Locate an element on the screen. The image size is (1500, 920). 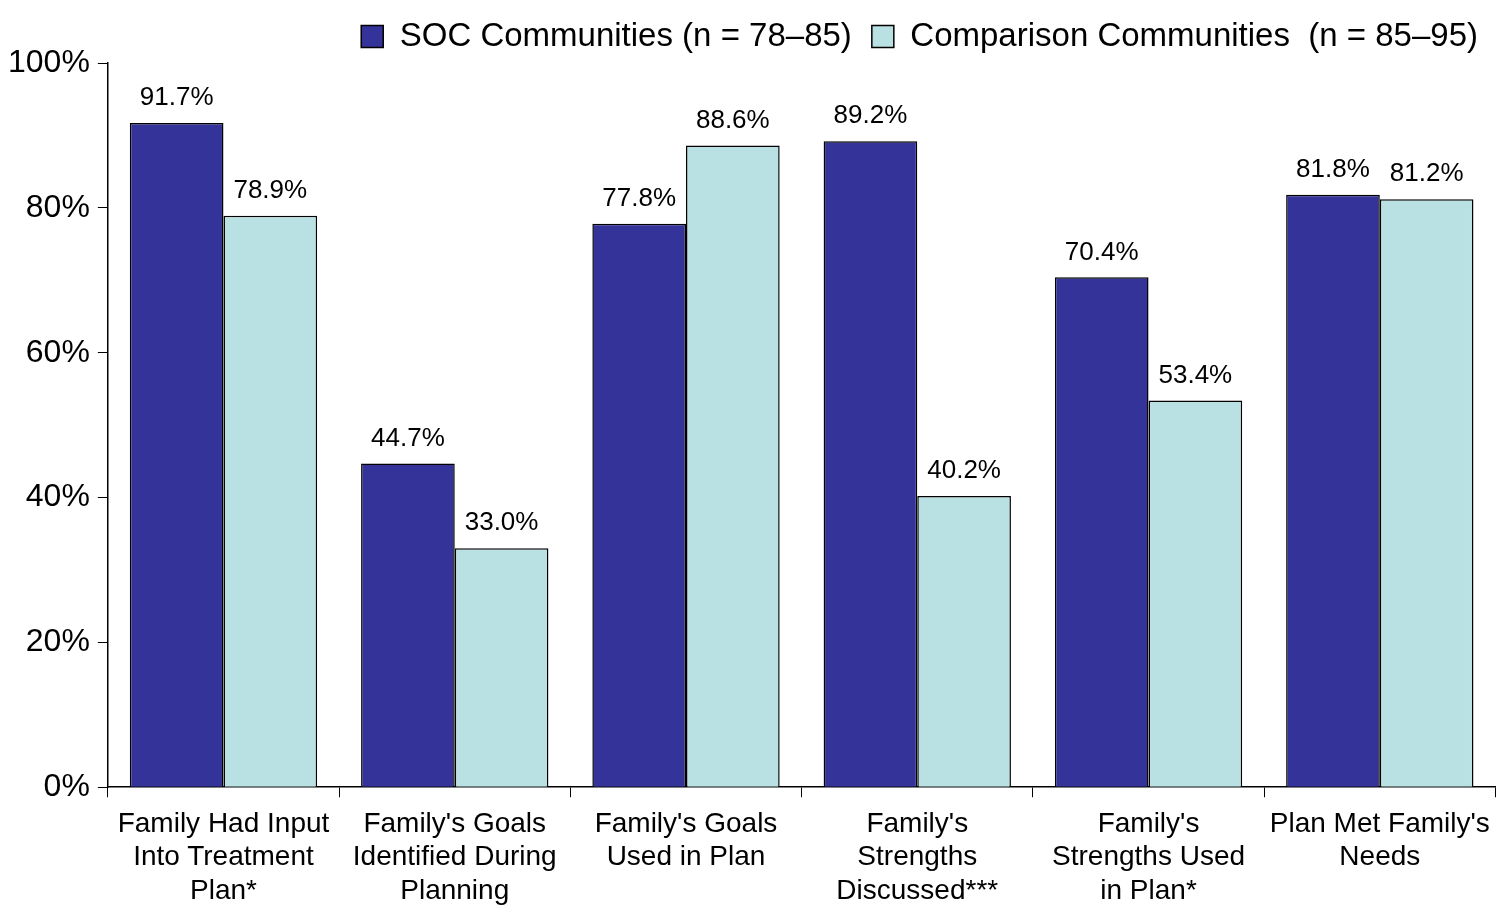
x-tick-label: Family Had Input Into Treatment Plan* is located at coordinates (223, 855).